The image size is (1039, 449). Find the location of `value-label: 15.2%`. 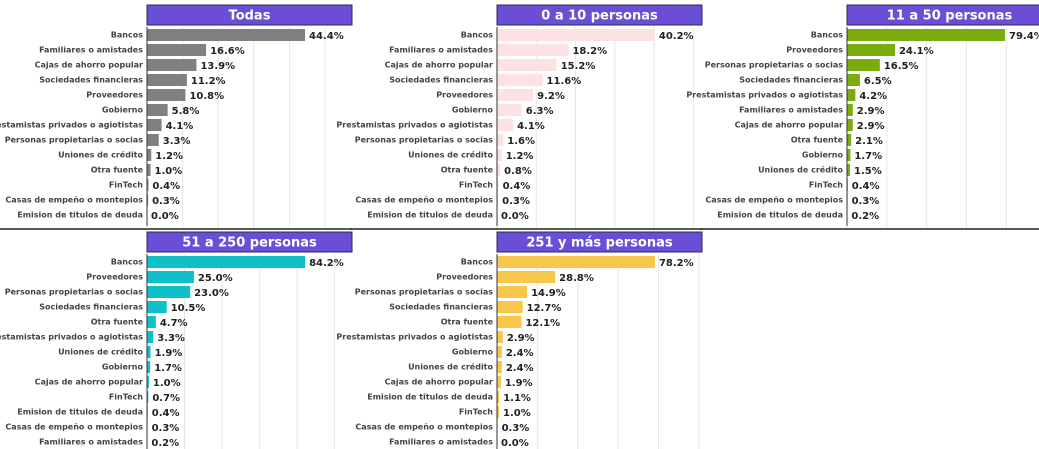

value-label: 15.2% is located at coordinates (578, 66).